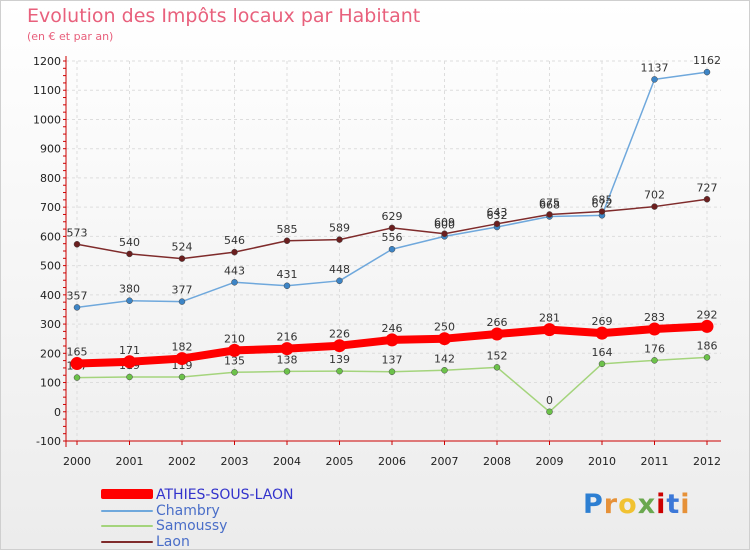 The height and width of the screenshot is (550, 750). What do you see at coordinates (77, 352) in the screenshot?
I see `data-label: 165` at bounding box center [77, 352].